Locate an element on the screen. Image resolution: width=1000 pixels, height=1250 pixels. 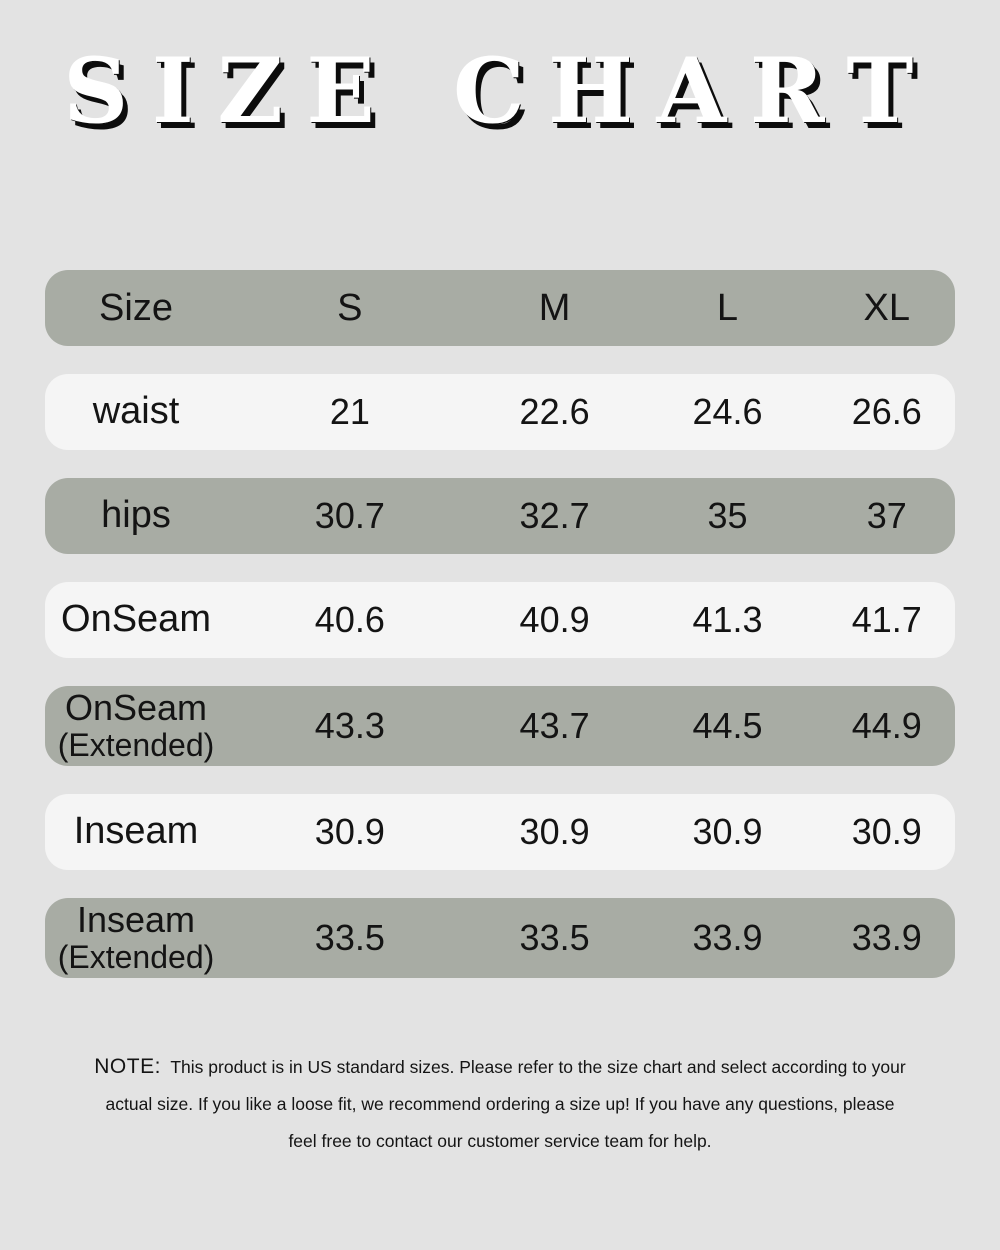
header-col-m: M is located at coordinates (554, 308).